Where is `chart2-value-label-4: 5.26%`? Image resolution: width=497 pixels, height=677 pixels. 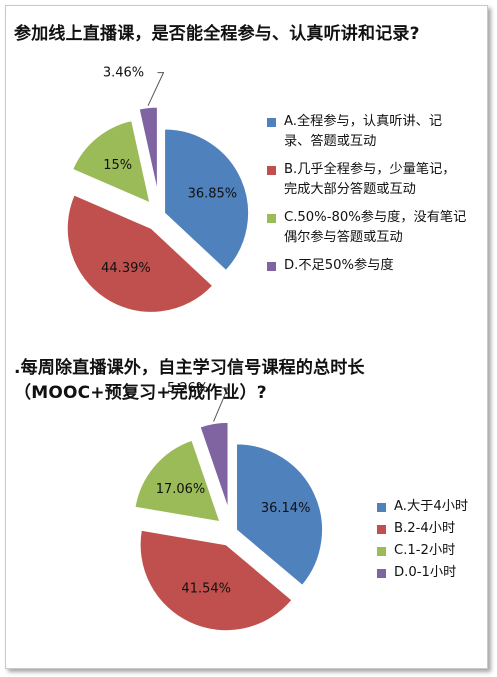 chart2-value-label-4: 5.26% is located at coordinates (187, 388).